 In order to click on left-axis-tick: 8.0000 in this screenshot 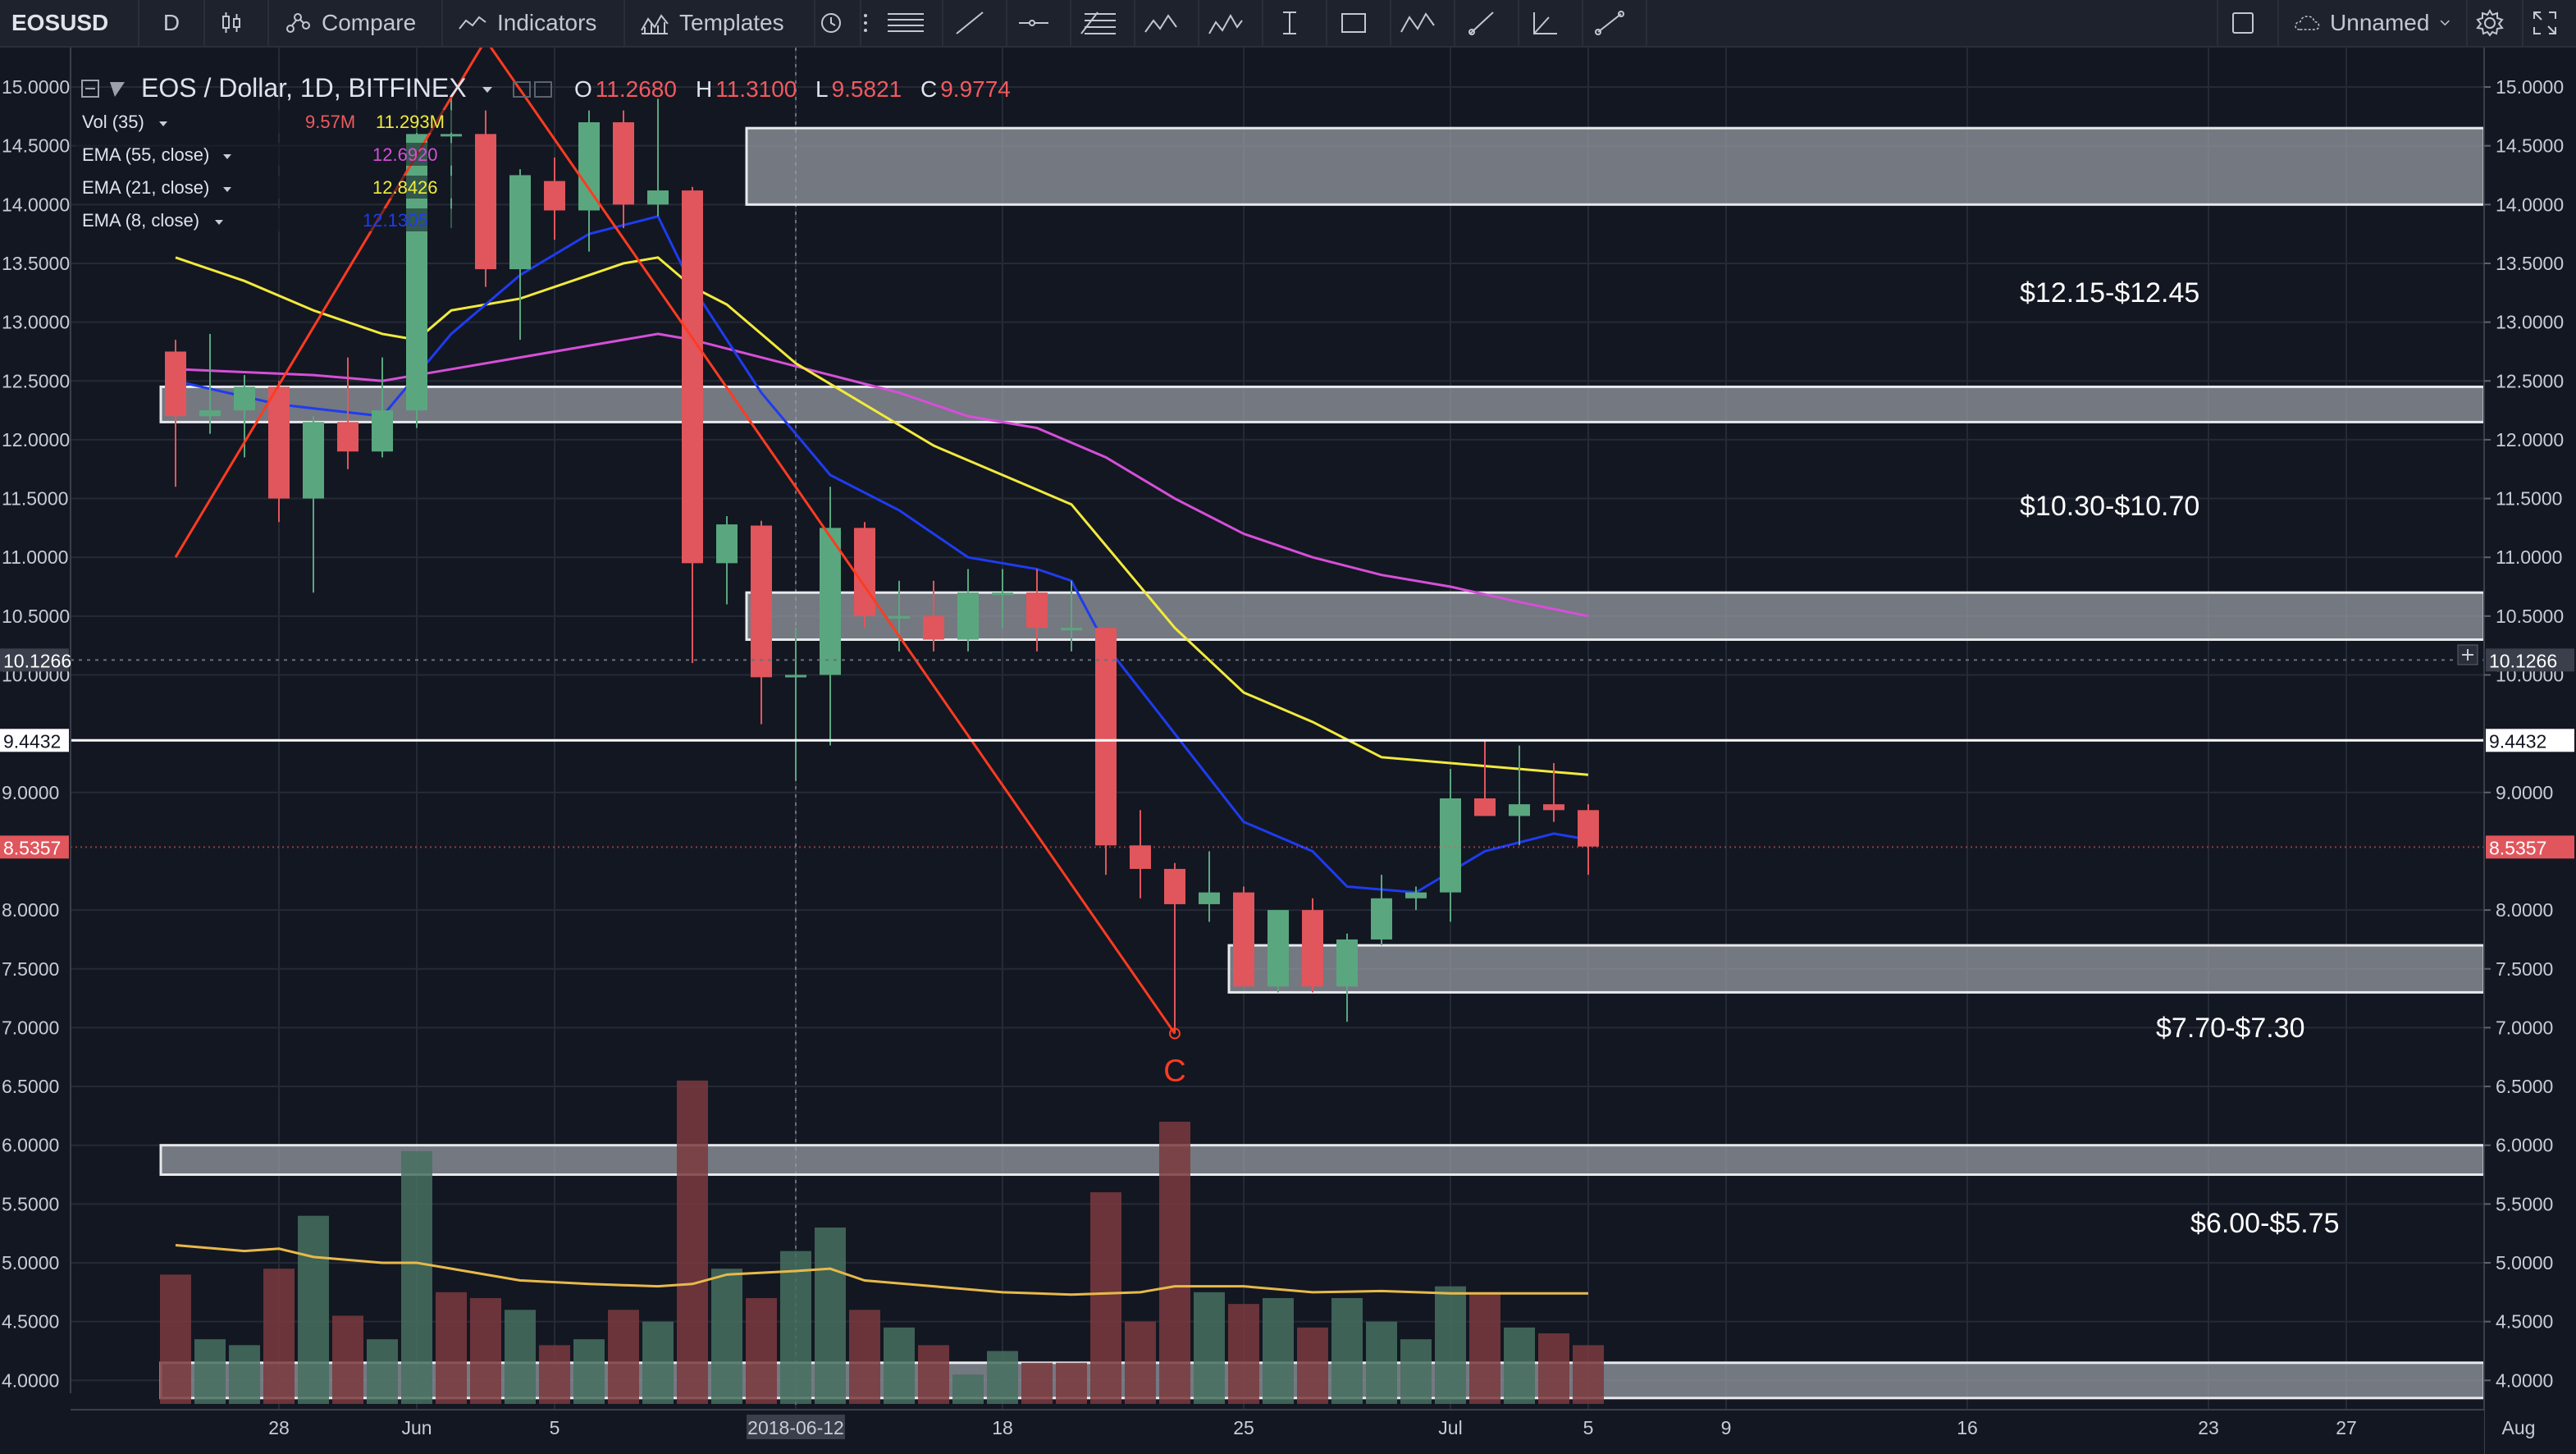, I will do `click(30, 910)`.